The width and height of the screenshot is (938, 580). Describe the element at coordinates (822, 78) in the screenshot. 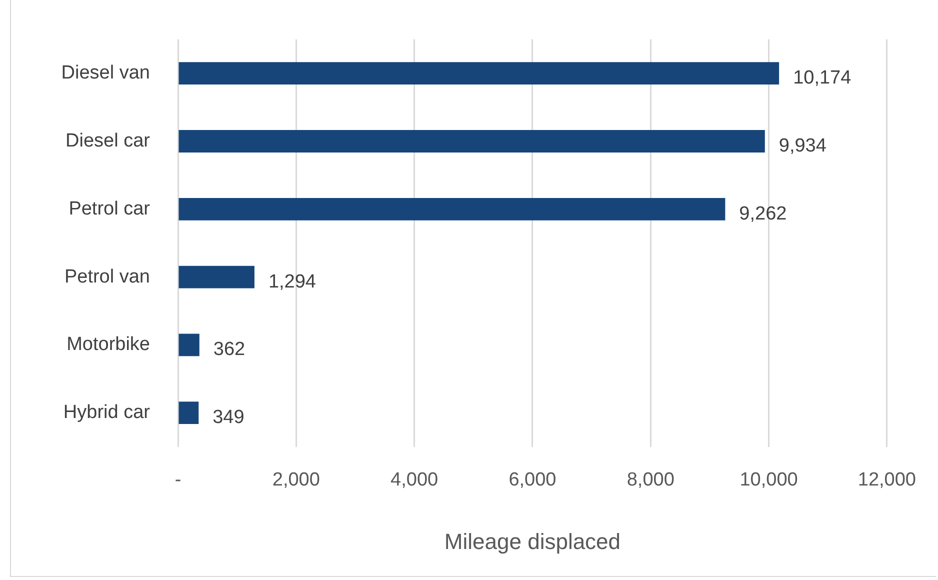

I see `data-label: 10,174` at that location.